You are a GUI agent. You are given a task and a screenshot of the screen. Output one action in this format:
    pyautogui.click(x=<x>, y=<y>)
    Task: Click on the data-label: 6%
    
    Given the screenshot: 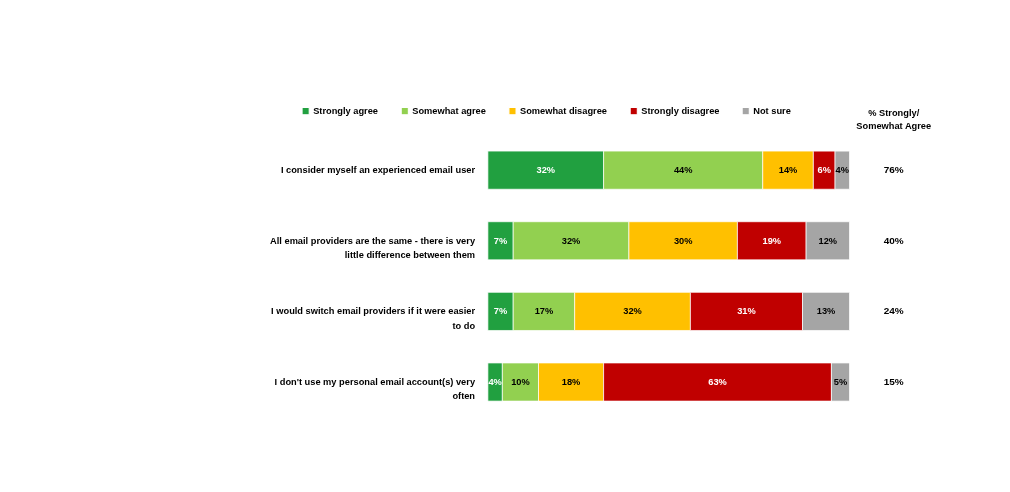 What is the action you would take?
    pyautogui.click(x=824, y=170)
    